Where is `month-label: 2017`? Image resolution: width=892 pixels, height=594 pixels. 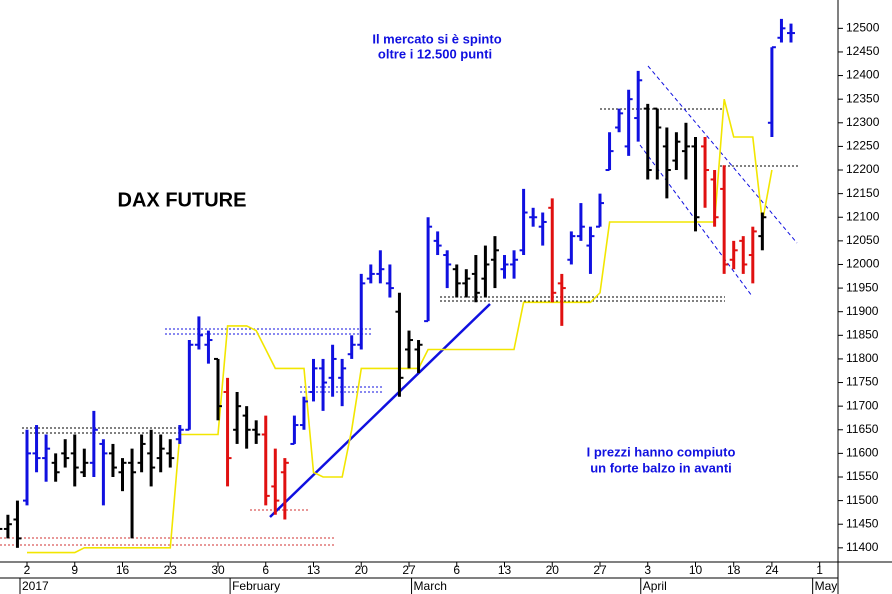
month-label: 2017 is located at coordinates (35, 586).